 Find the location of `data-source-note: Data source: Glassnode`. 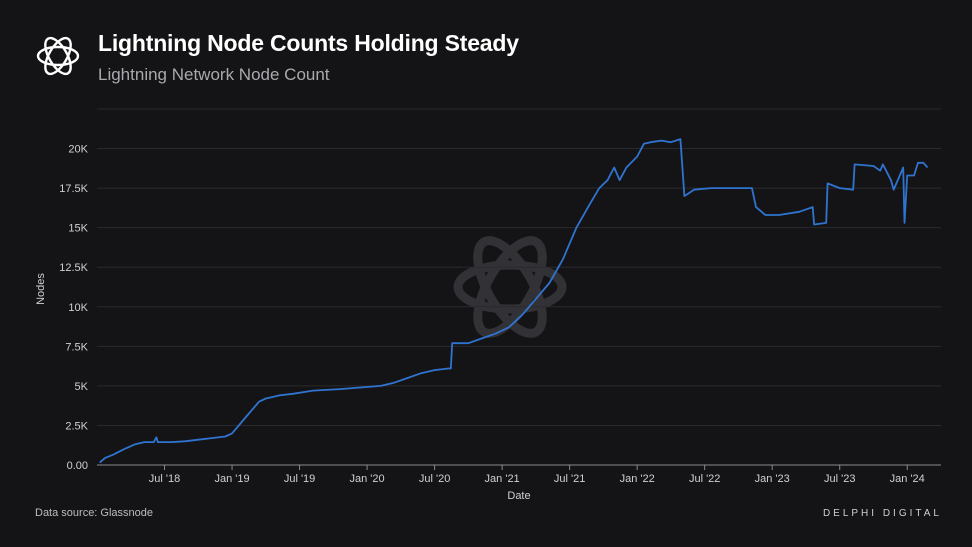

data-source-note: Data source: Glassnode is located at coordinates (94, 513).